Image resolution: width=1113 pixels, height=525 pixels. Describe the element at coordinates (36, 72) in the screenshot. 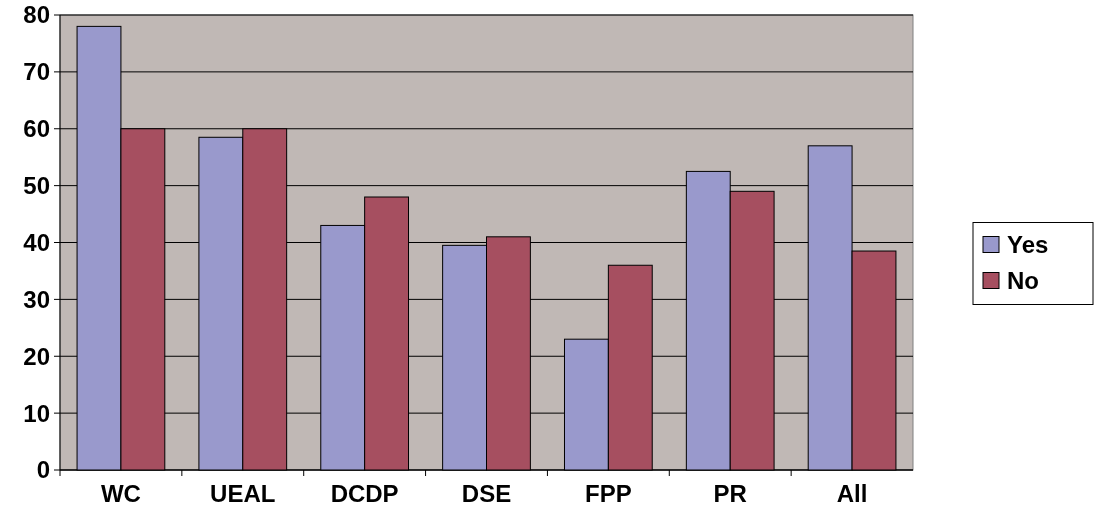

I see `y-tick-label: 70` at that location.